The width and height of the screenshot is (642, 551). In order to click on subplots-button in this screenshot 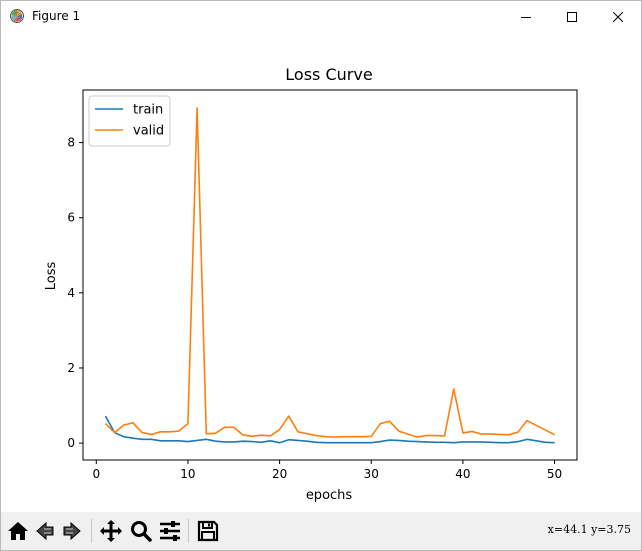, I will do `click(170, 531)`.